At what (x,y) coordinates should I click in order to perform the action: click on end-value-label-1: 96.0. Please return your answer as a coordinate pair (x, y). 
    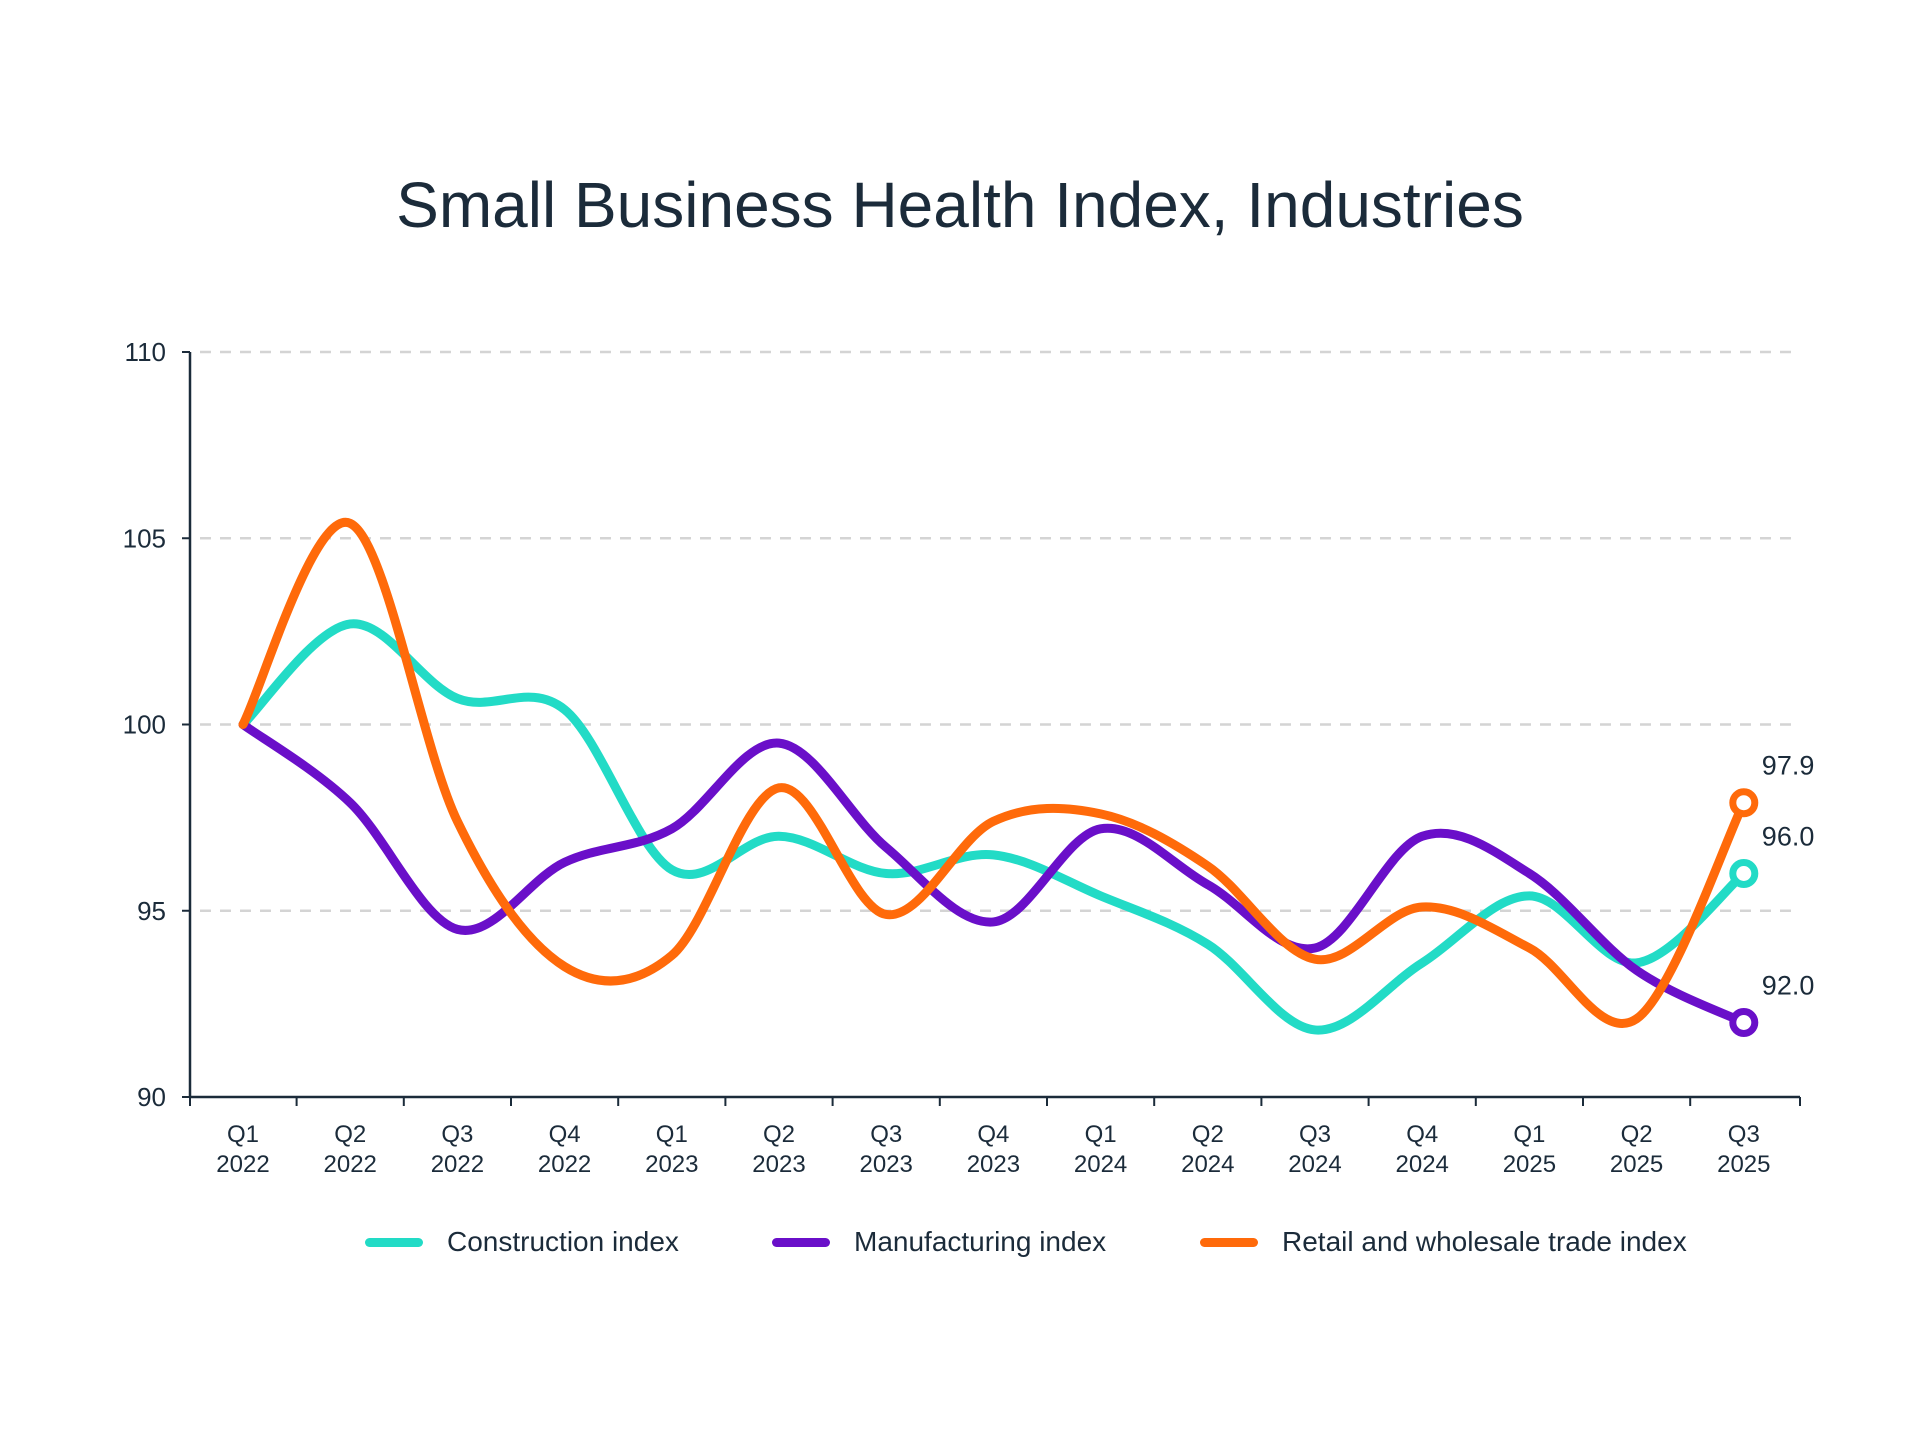
    Looking at the image, I should click on (1788, 837).